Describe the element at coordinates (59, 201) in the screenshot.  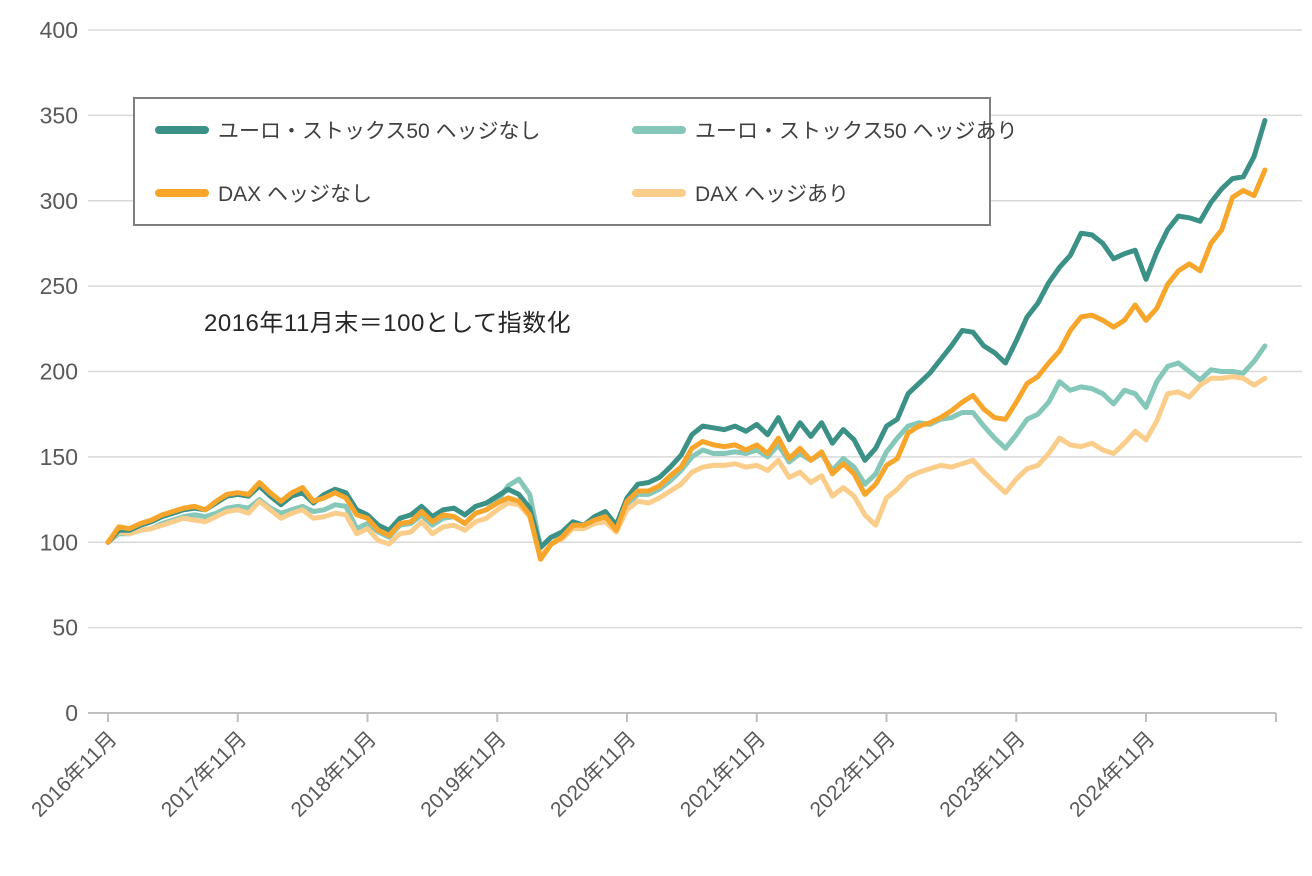
I see `y-tick-label: 300` at that location.